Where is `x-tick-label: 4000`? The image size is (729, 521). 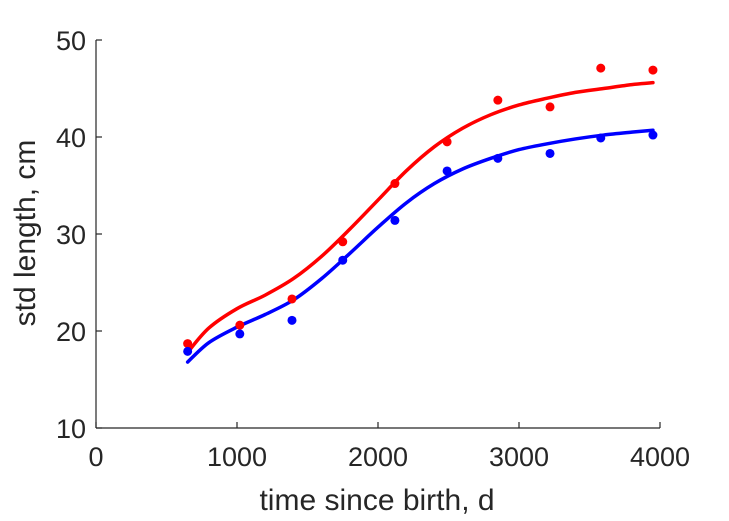
x-tick-label: 4000 is located at coordinates (660, 457).